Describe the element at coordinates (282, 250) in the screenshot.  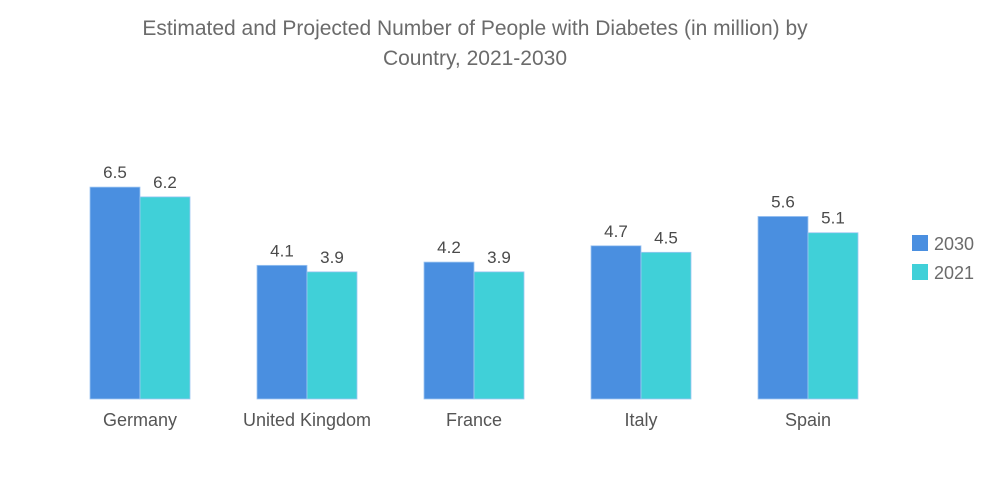
I see `data-label-2030: 4.1` at that location.